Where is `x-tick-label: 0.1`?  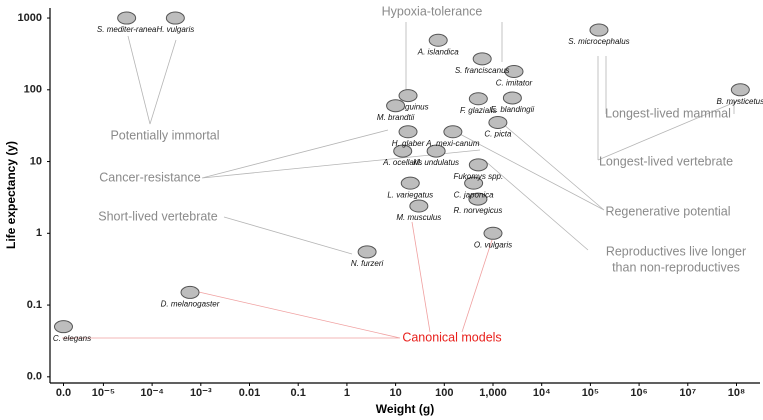
x-tick-label: 0.1 is located at coordinates (298, 393).